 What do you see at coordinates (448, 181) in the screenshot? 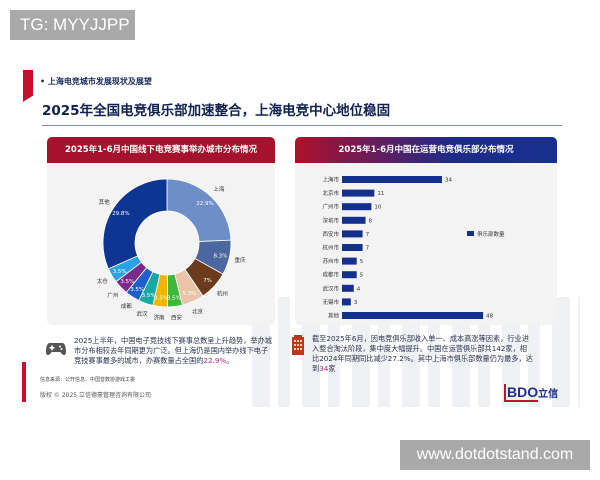
I see `bar-value-label: 34` at bounding box center [448, 181].